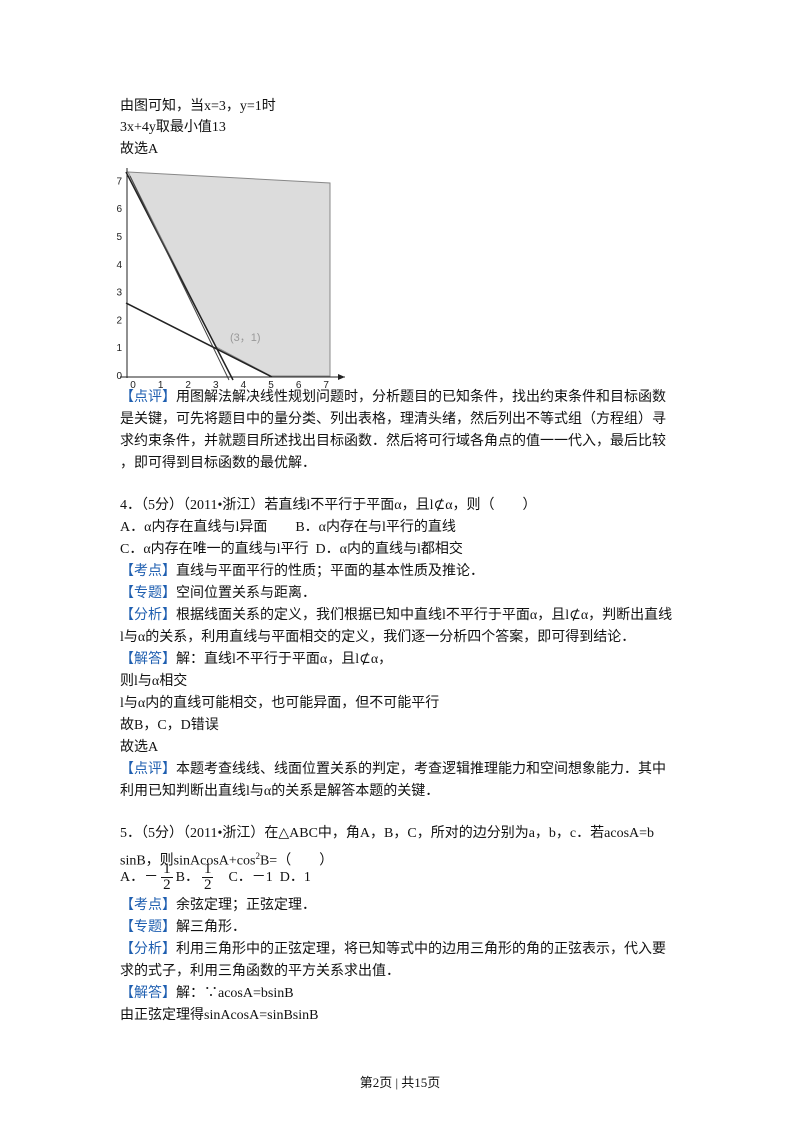  What do you see at coordinates (393, 419) in the screenshot?
I see `text-line: 是关键，可先将题目中的量分类、列出表格，理清头绪，然后列出不等式组（方程组）寻` at bounding box center [393, 419].